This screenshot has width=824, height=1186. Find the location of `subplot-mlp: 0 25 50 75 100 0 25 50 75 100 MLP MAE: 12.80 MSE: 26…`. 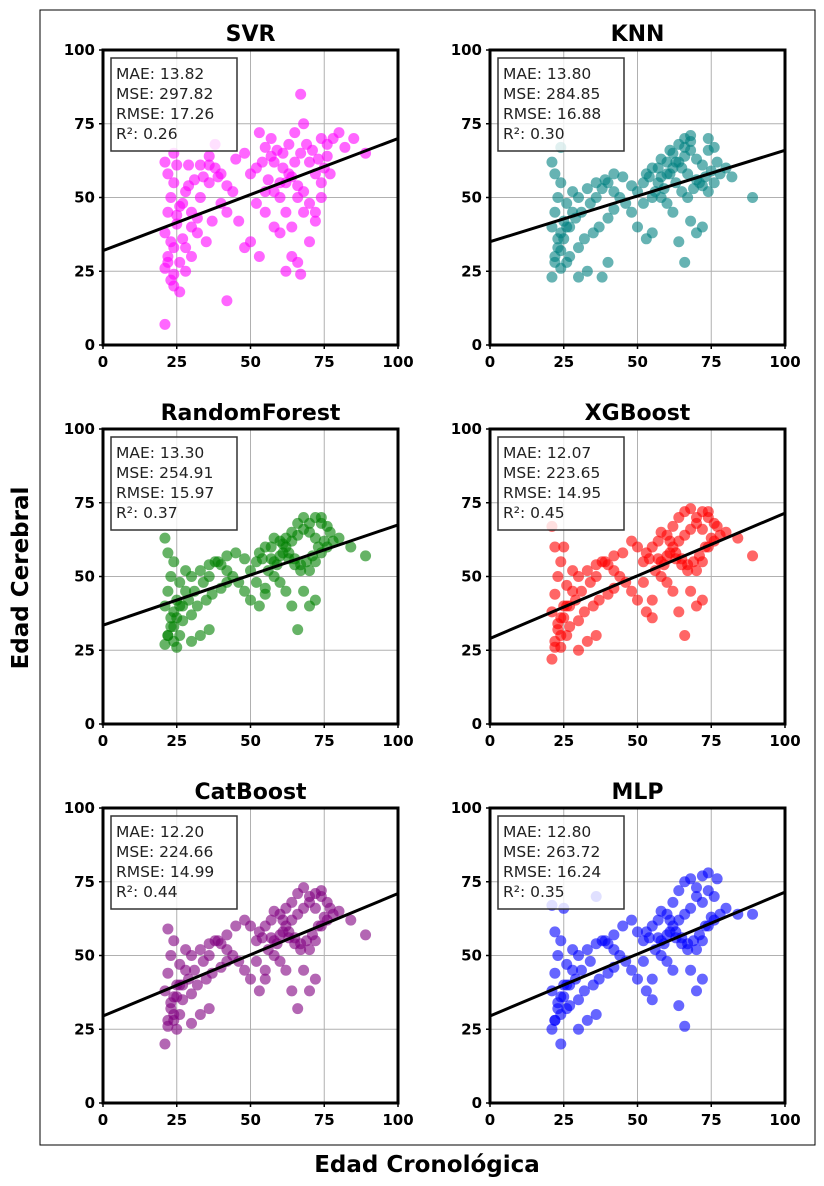

subplot-mlp: 0 25 50 75 100 0 25 50 75 100 MLP MAE: 12.80 MSE: 26… is located at coordinates (626, 954).